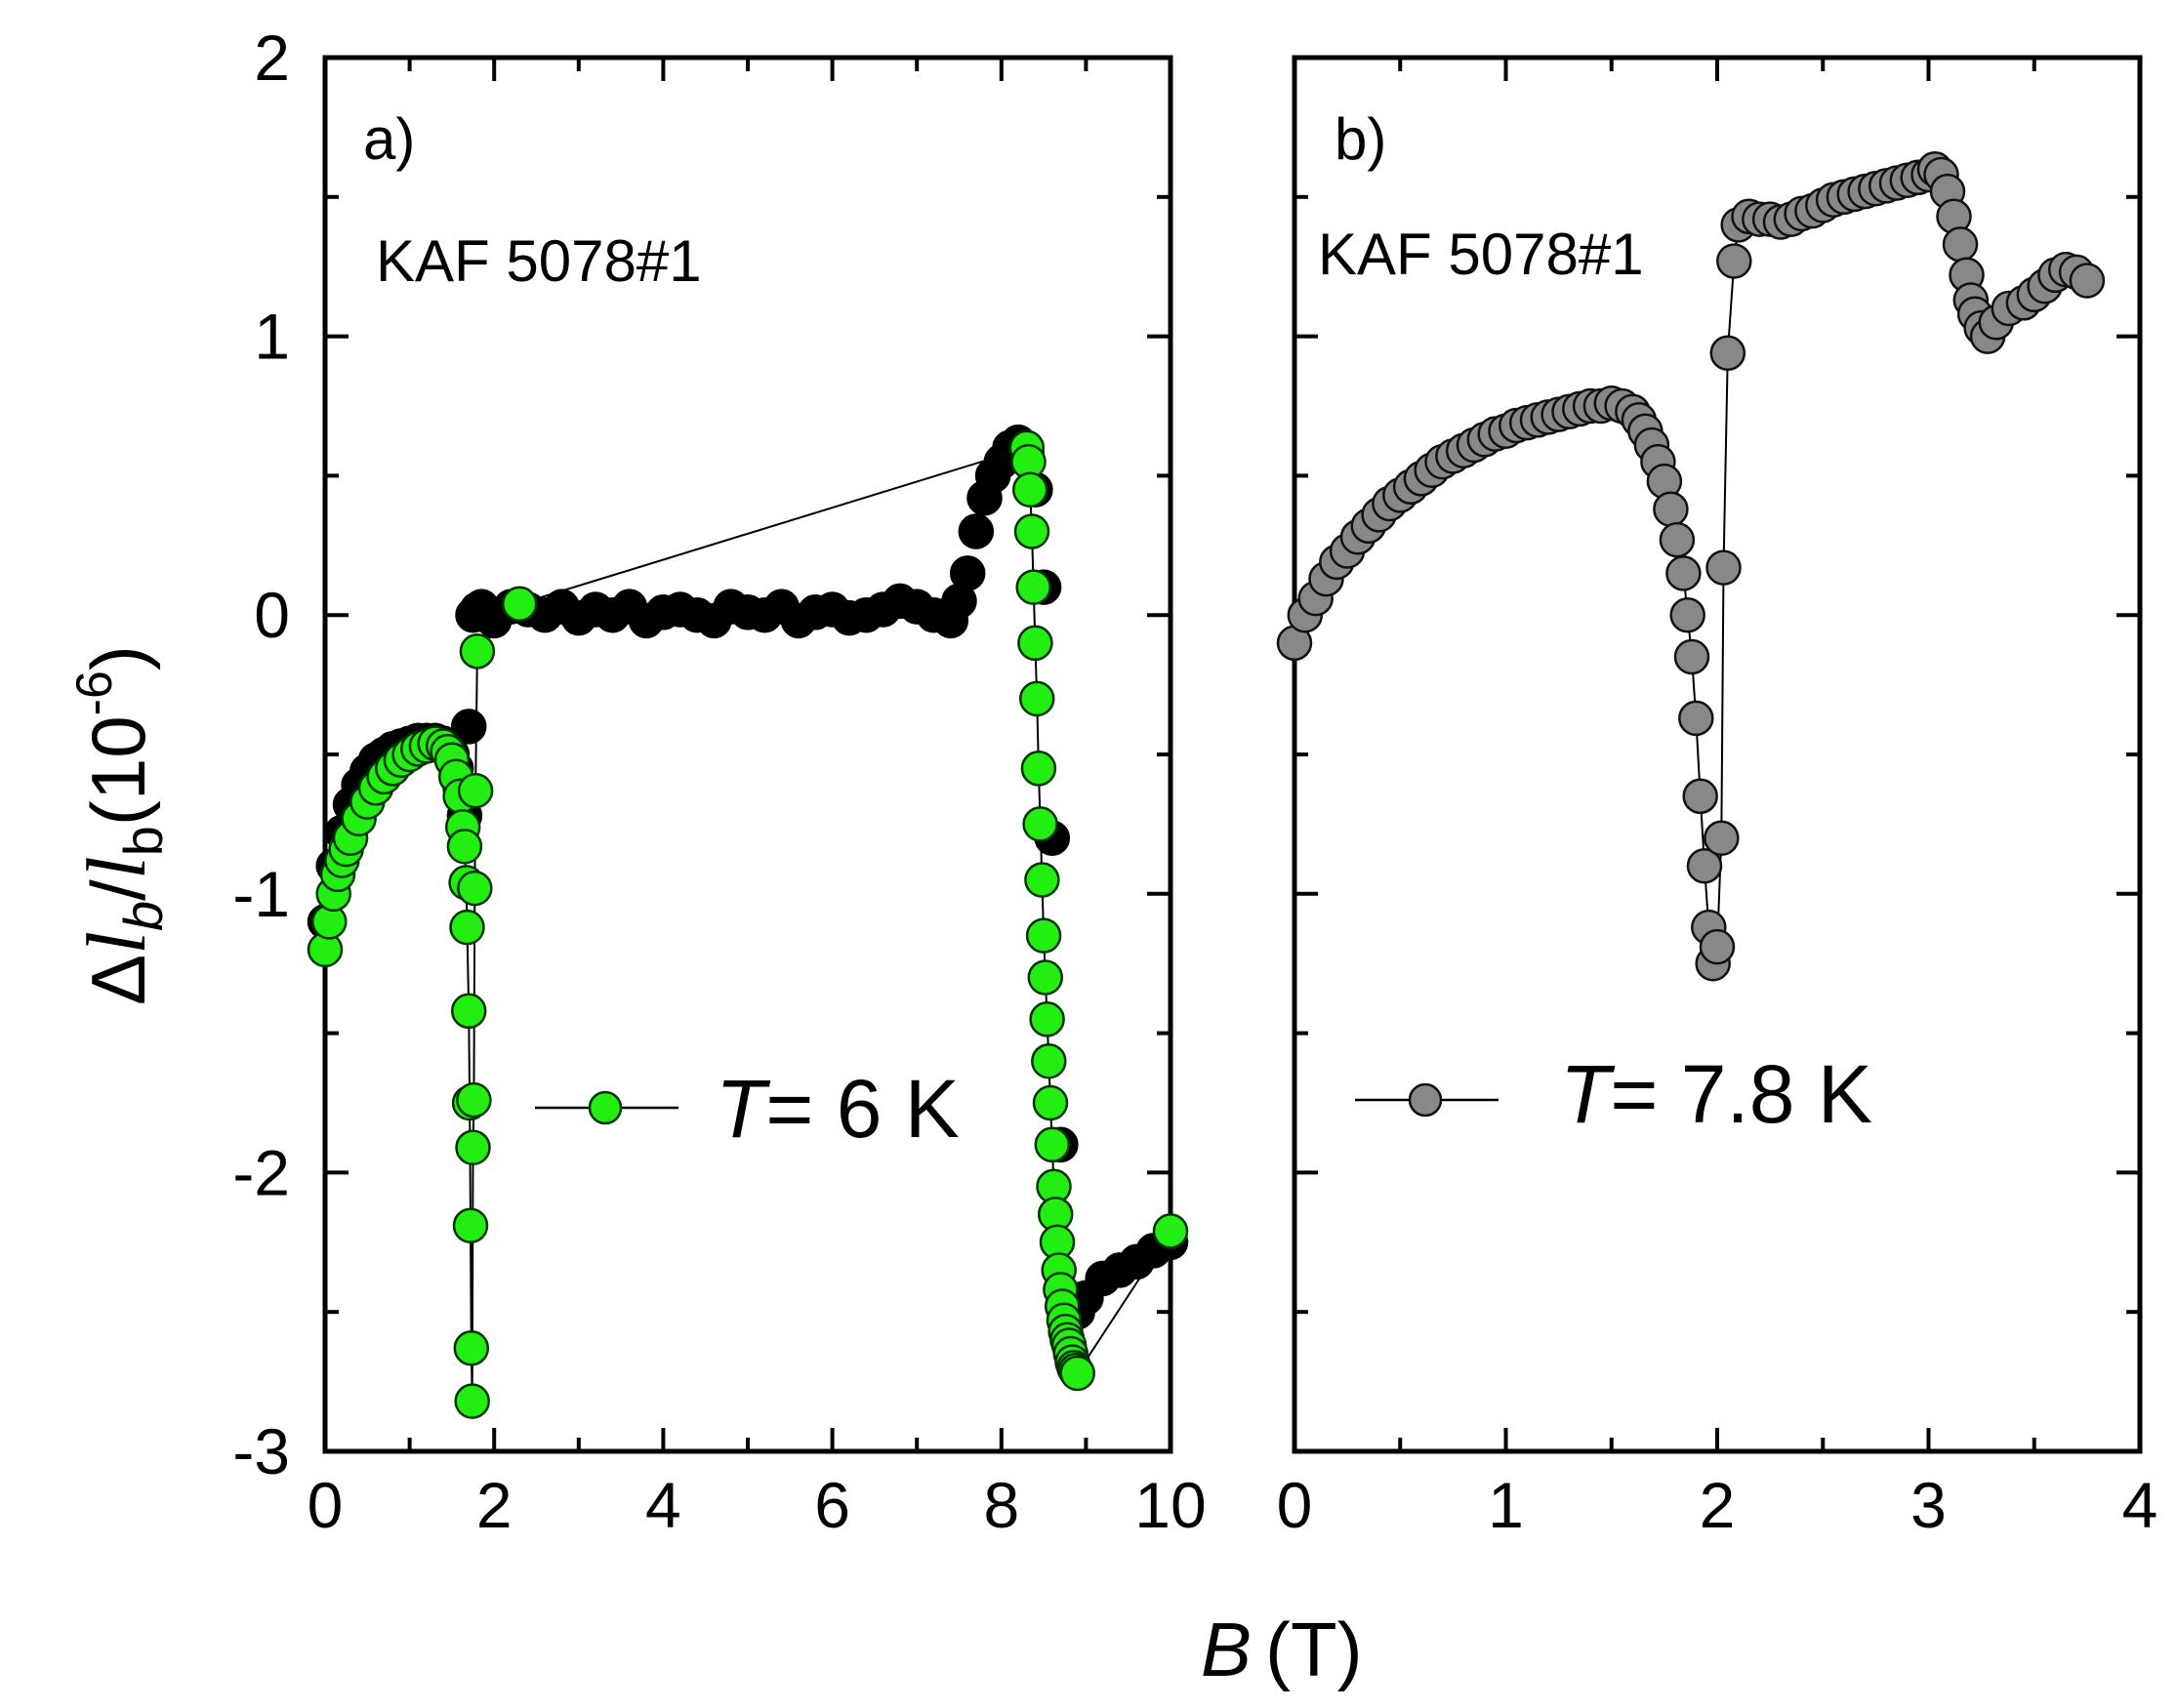 The height and width of the screenshot is (1708, 2177). What do you see at coordinates (757, 1505) in the screenshot?
I see `x-tick-labels-a: 0 2 4 6 8 10` at bounding box center [757, 1505].